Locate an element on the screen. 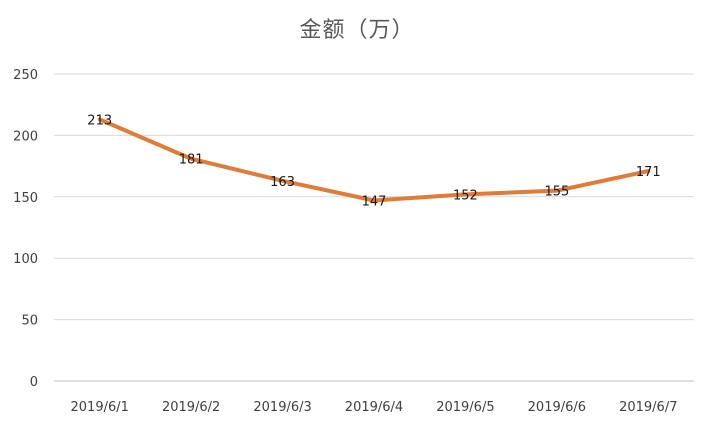 This screenshot has height=426, width=714. y-tick-label: 0 is located at coordinates (34, 382).